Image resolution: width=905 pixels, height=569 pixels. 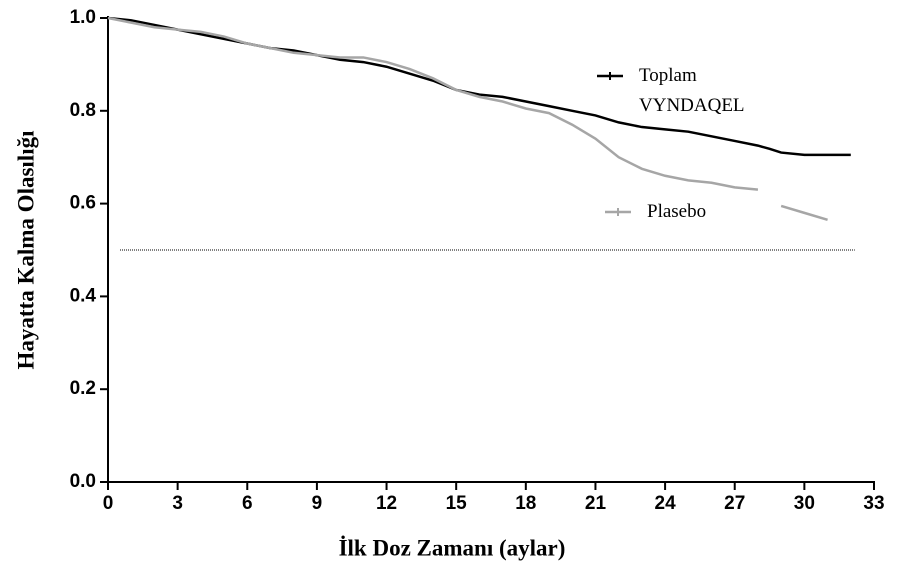 I want to click on x-tick-label: 0, so click(x=108, y=503).